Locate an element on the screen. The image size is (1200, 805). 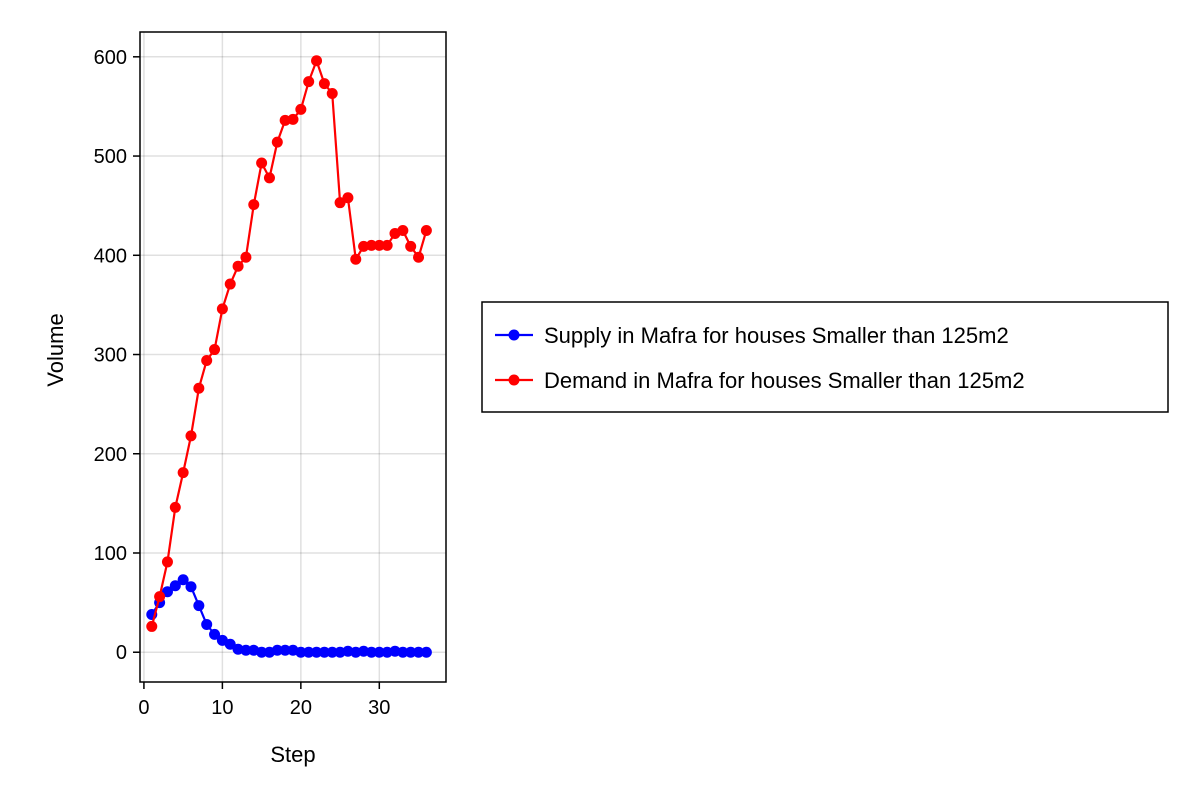
legend-box is located at coordinates (825, 357).